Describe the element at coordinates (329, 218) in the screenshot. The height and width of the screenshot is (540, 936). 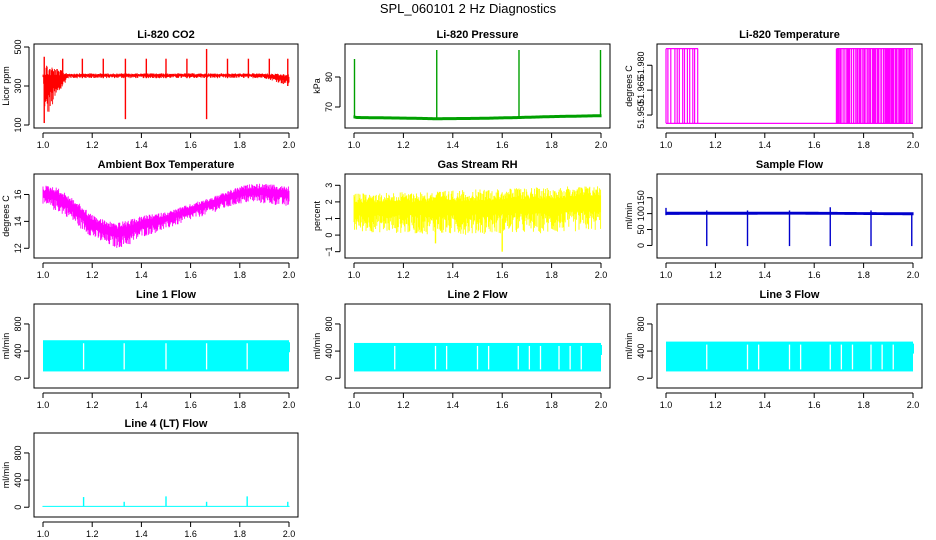
I see `y-tick-label: 1` at that location.